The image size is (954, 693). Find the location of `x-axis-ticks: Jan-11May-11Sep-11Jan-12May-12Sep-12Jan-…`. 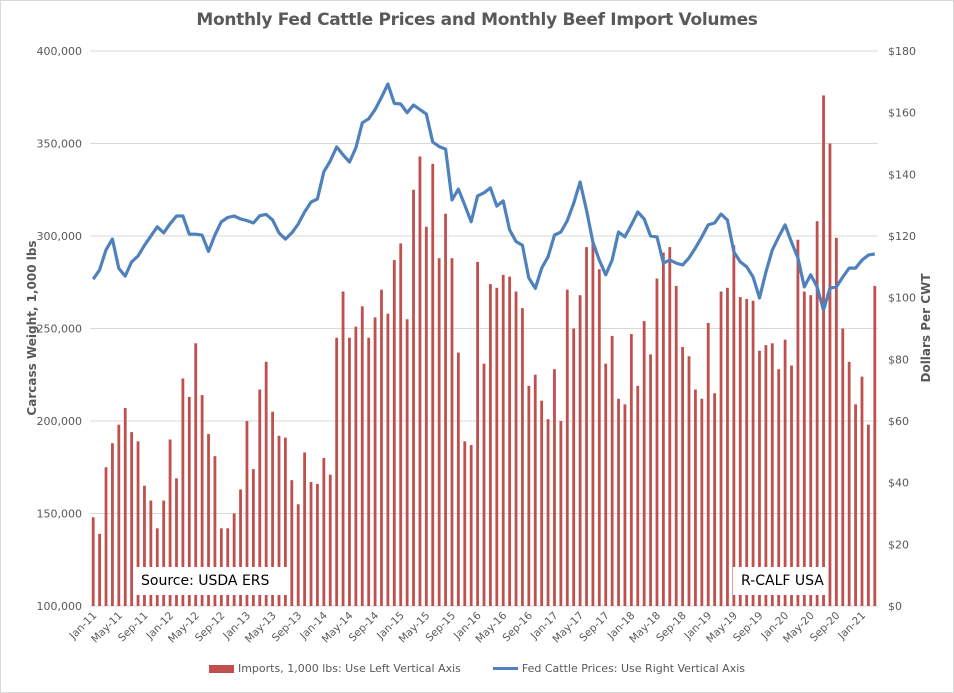

x-axis-ticks: Jan-11May-11Sep-11Jan-12May-12Sep-12Jan-… is located at coordinates (468, 627).